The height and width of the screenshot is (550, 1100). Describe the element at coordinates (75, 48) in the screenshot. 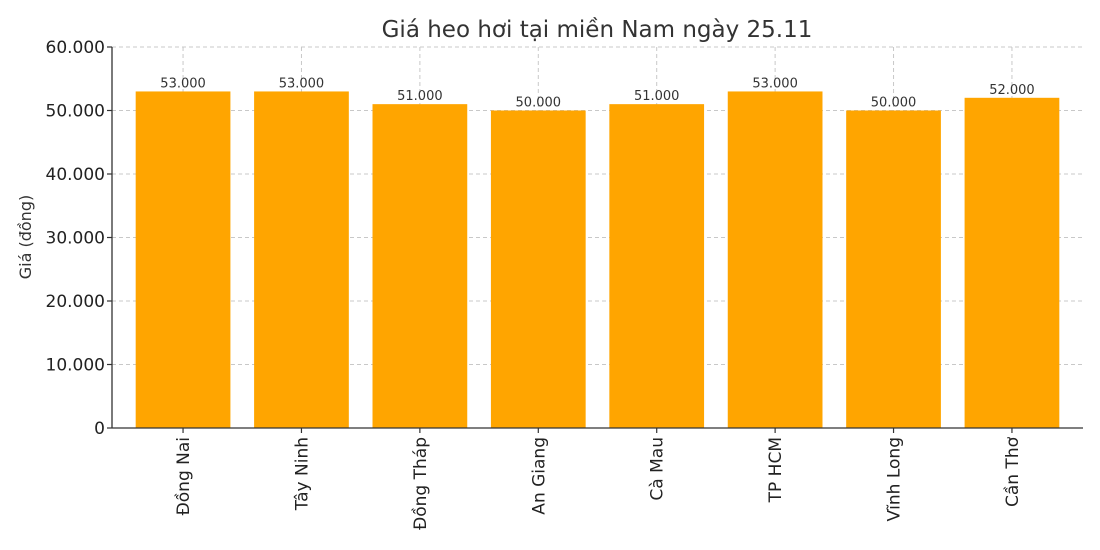

I see `y-tick-label: 60.000` at that location.